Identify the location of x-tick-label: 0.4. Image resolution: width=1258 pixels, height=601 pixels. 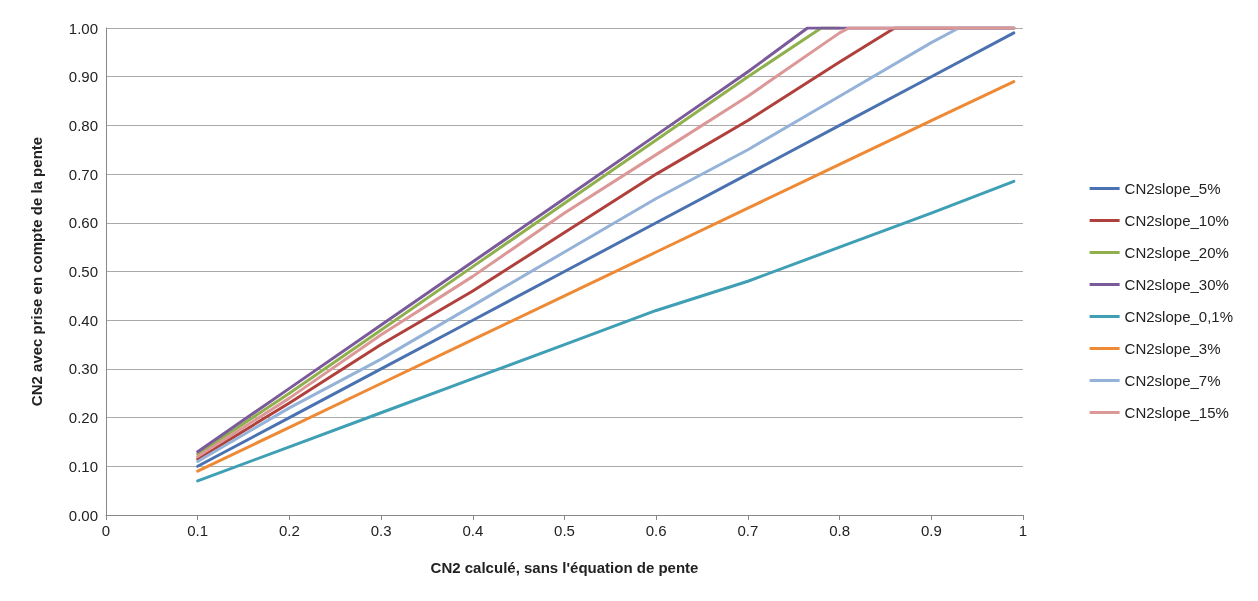
(473, 530).